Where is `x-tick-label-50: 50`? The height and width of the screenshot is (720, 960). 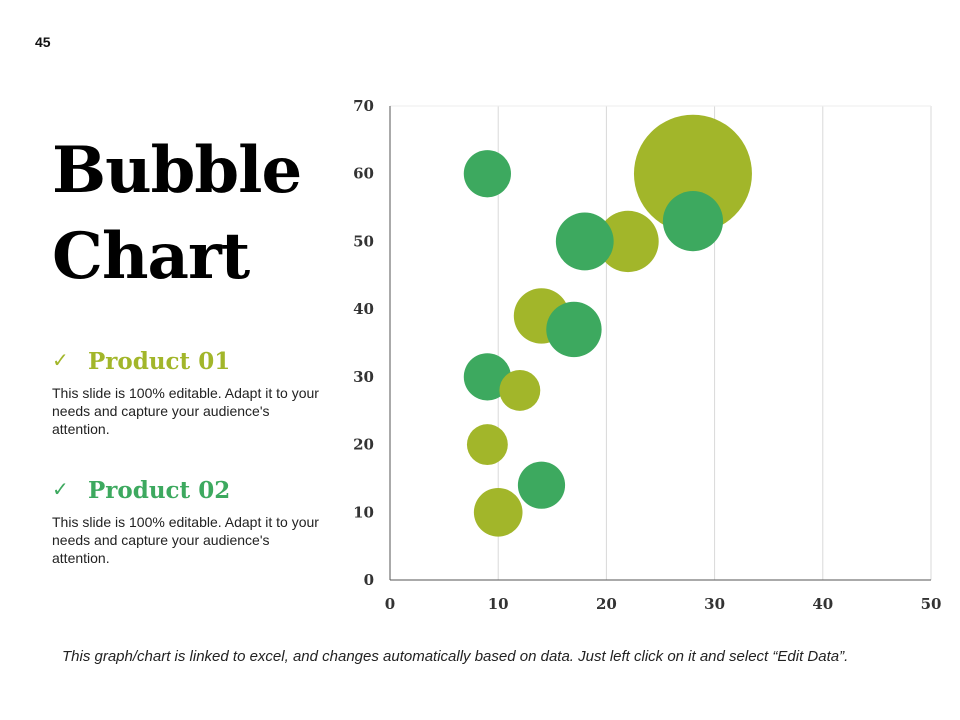 x-tick-label-50: 50 is located at coordinates (931, 604).